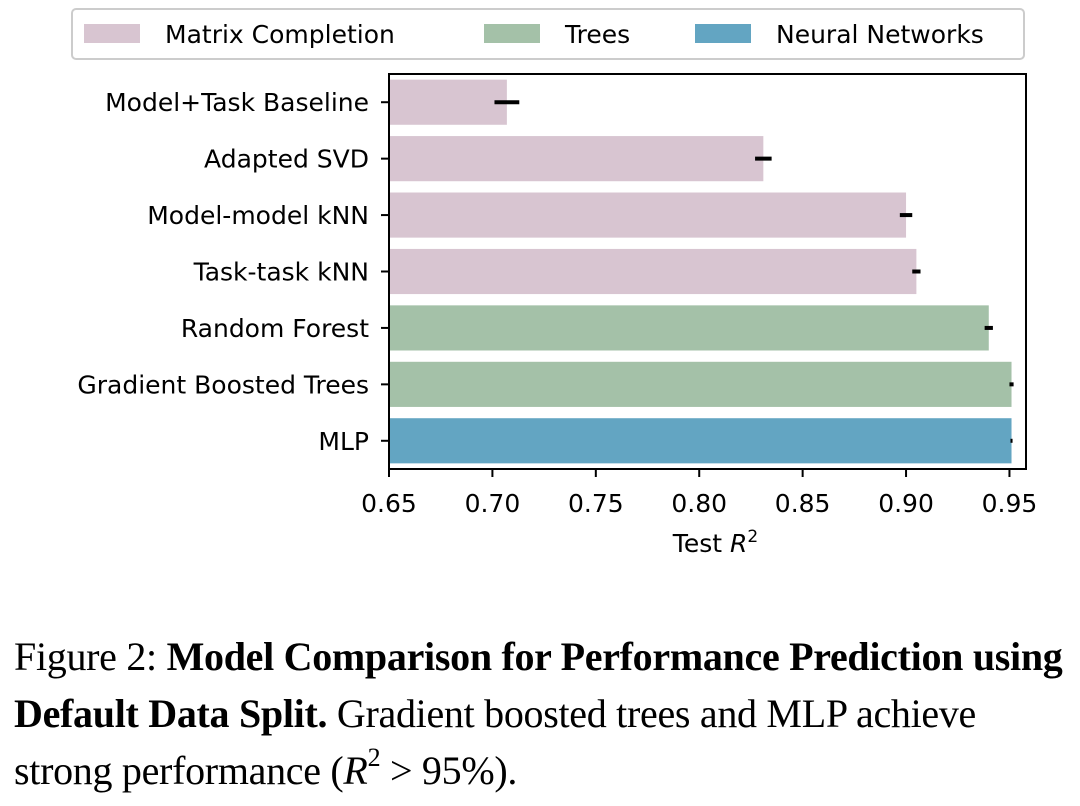 Image resolution: width=1080 pixels, height=806 pixels. I want to click on x-axis-label-sup: 2, so click(752, 537).